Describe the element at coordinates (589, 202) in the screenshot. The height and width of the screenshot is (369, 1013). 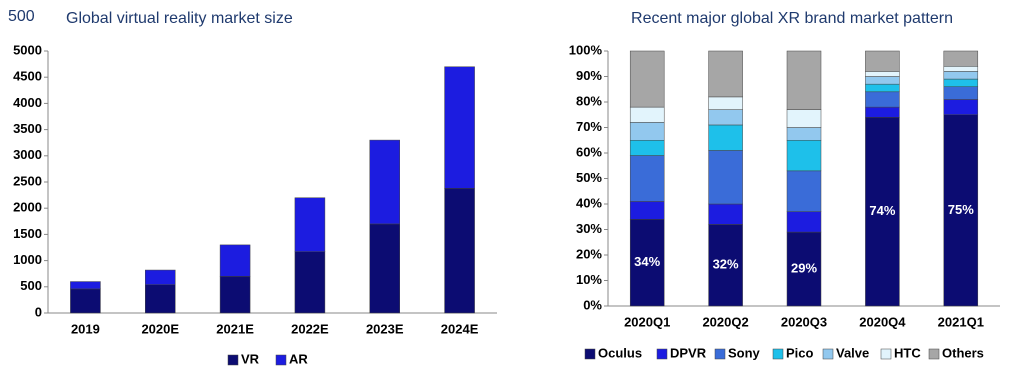
I see `y-tick-label: 40%` at that location.